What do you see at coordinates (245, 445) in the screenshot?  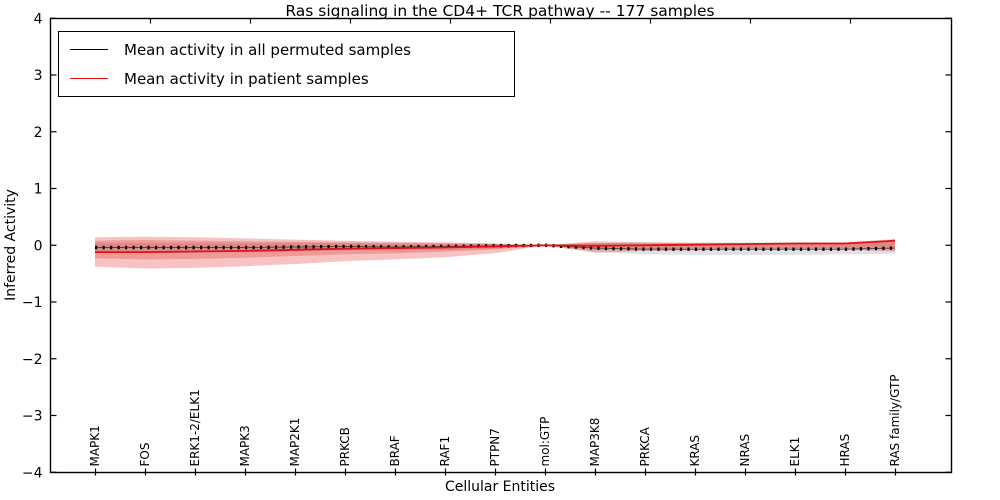 I see `x-tick-label: MAPK3` at bounding box center [245, 445].